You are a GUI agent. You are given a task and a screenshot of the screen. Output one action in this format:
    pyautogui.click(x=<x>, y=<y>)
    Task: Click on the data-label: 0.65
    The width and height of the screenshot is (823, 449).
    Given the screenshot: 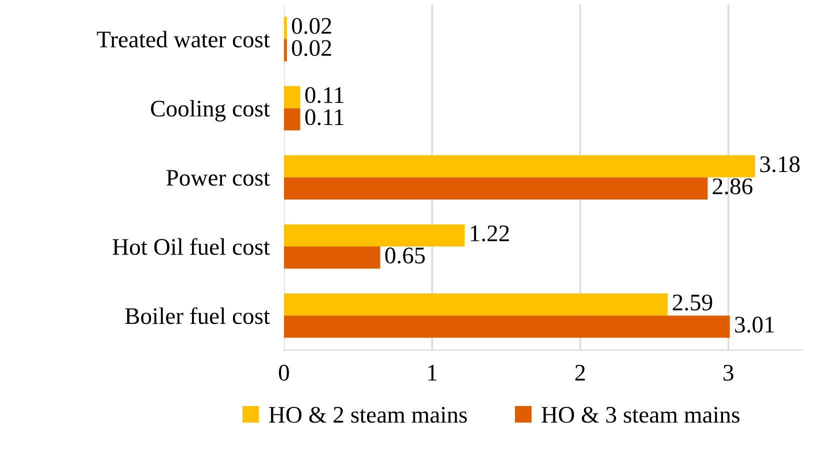 What is the action you would take?
    pyautogui.click(x=405, y=256)
    